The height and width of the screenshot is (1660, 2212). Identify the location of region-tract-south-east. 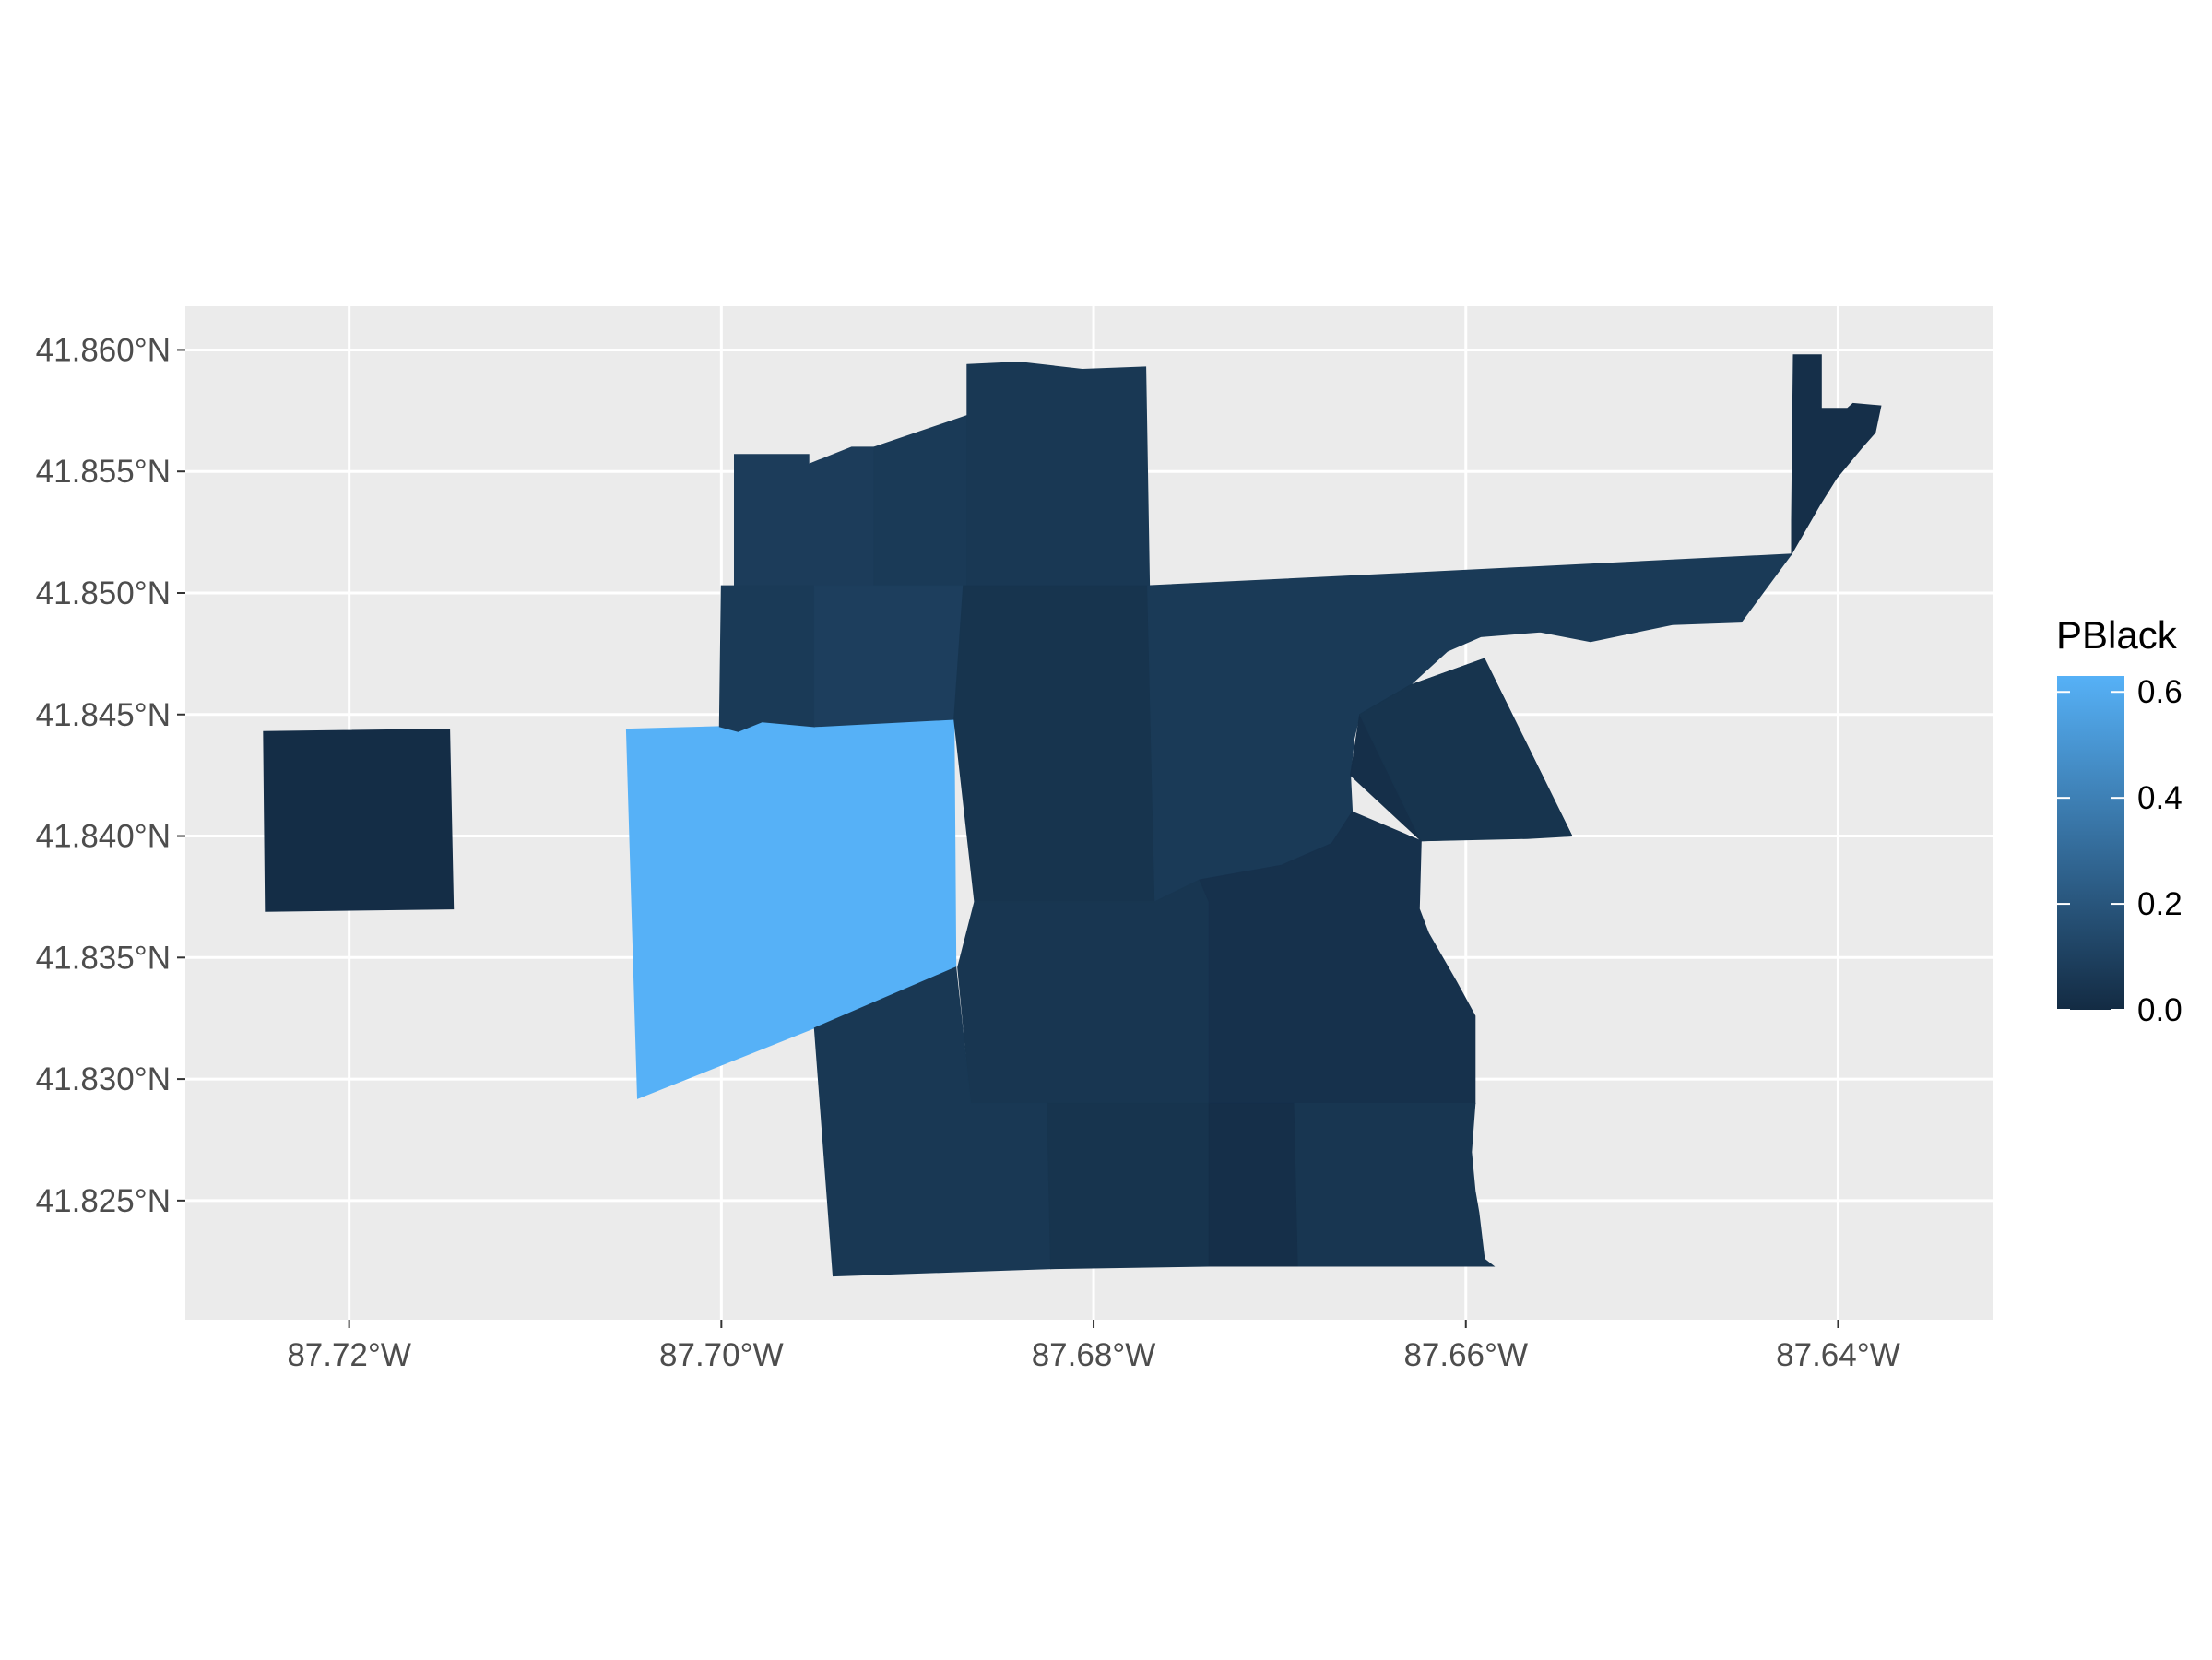
(1395, 1184).